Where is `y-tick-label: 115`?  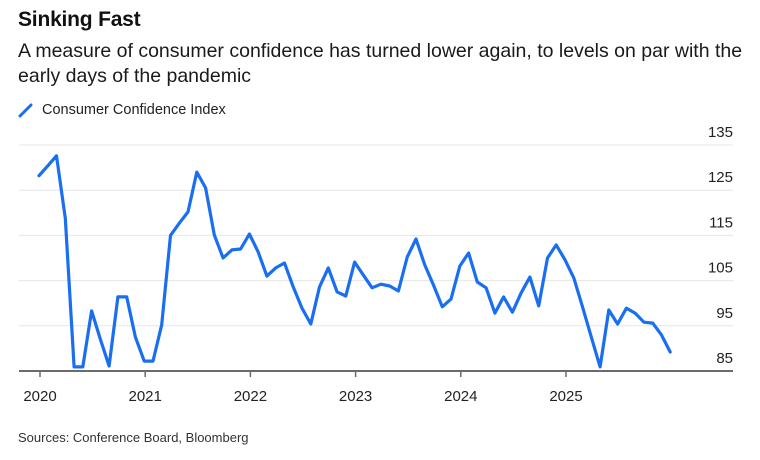 y-tick-label: 115 is located at coordinates (721, 222).